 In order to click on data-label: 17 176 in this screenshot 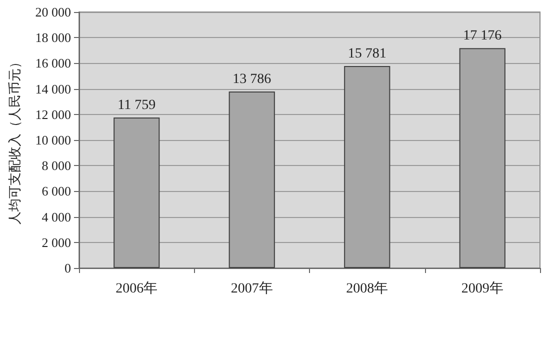, I will do `click(482, 36)`.